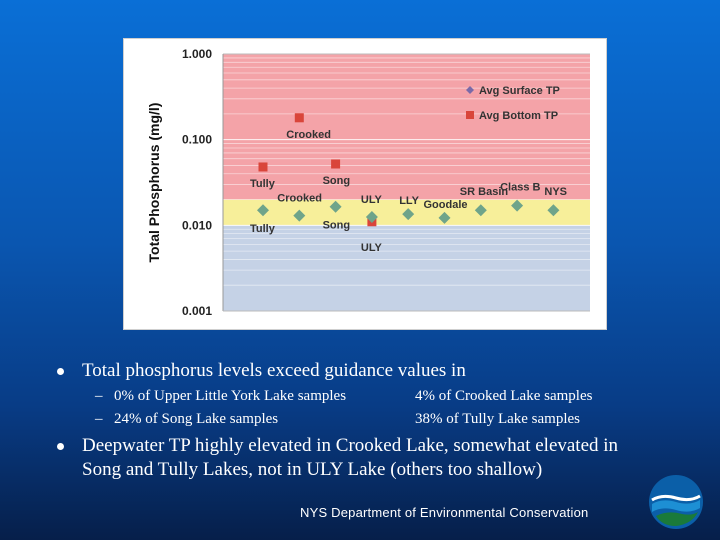 The width and height of the screenshot is (720, 540). What do you see at coordinates (555, 192) in the screenshot?
I see `surface-tp-label: NYS` at bounding box center [555, 192].